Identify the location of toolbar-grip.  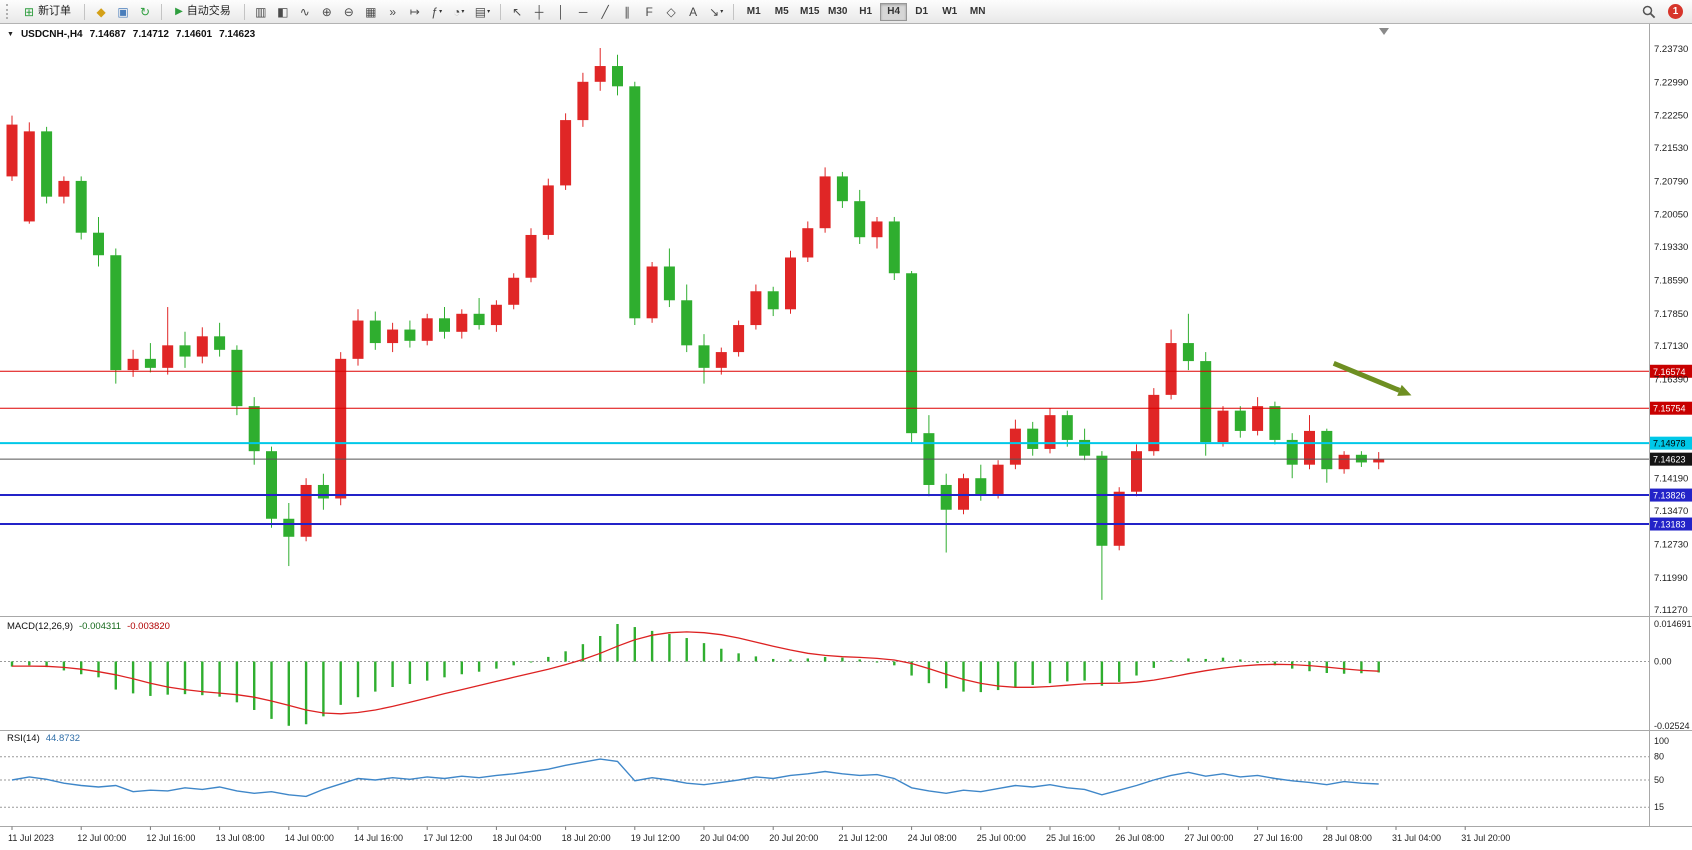
(8, 11).